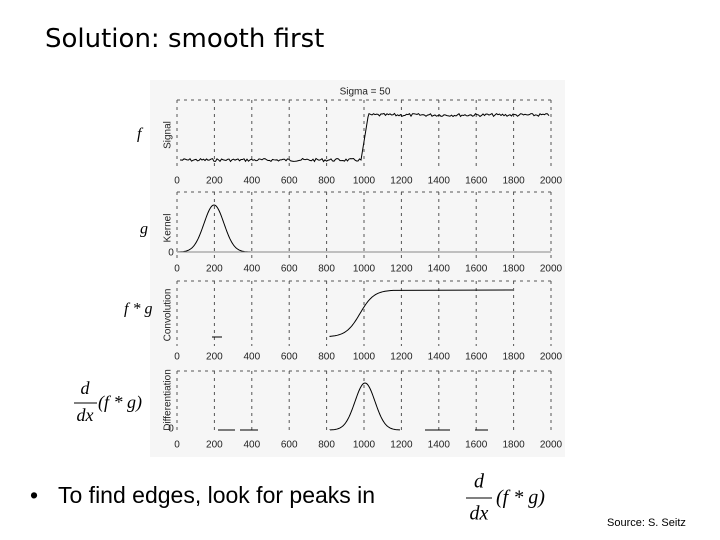  What do you see at coordinates (120, 402) in the screenshot?
I see `panel-label-expr: (f * g)` at bounding box center [120, 402].